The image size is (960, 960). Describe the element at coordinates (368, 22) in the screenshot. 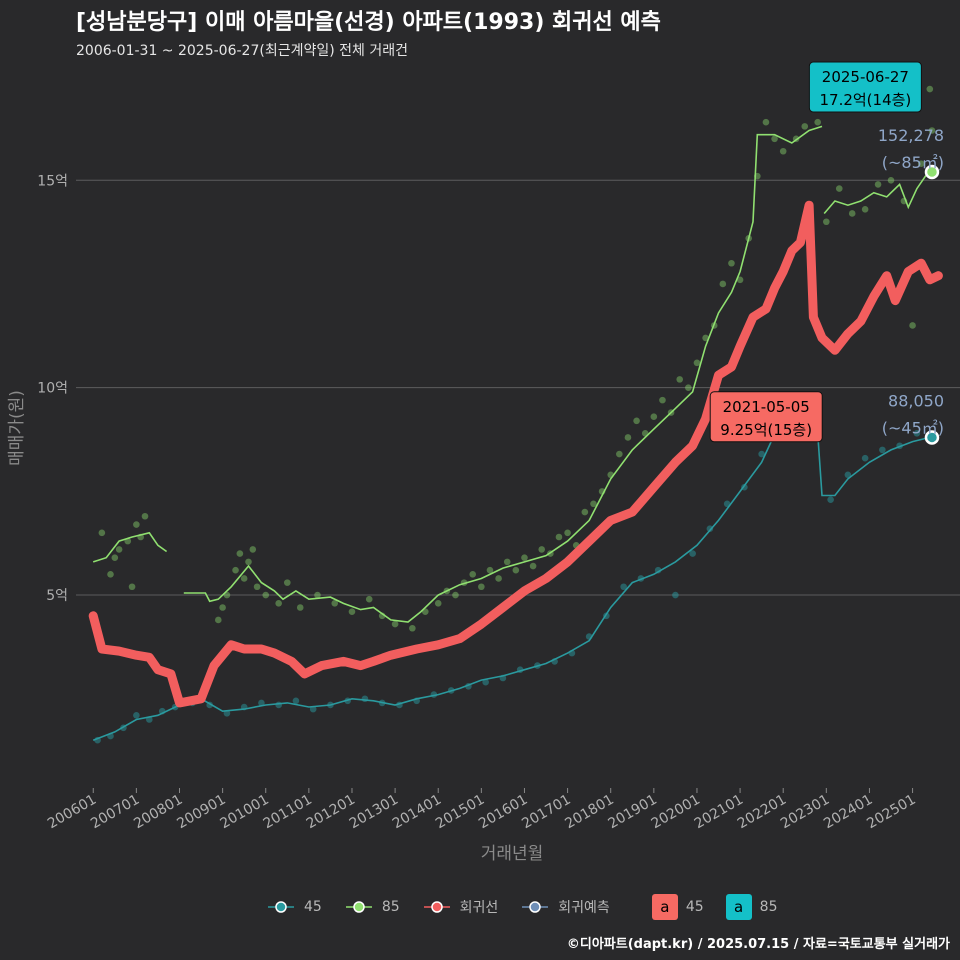

I see `chart-title: [성남분당구] 이매 아름마을(선경) 아파트(1993) 회귀선 예측` at that location.